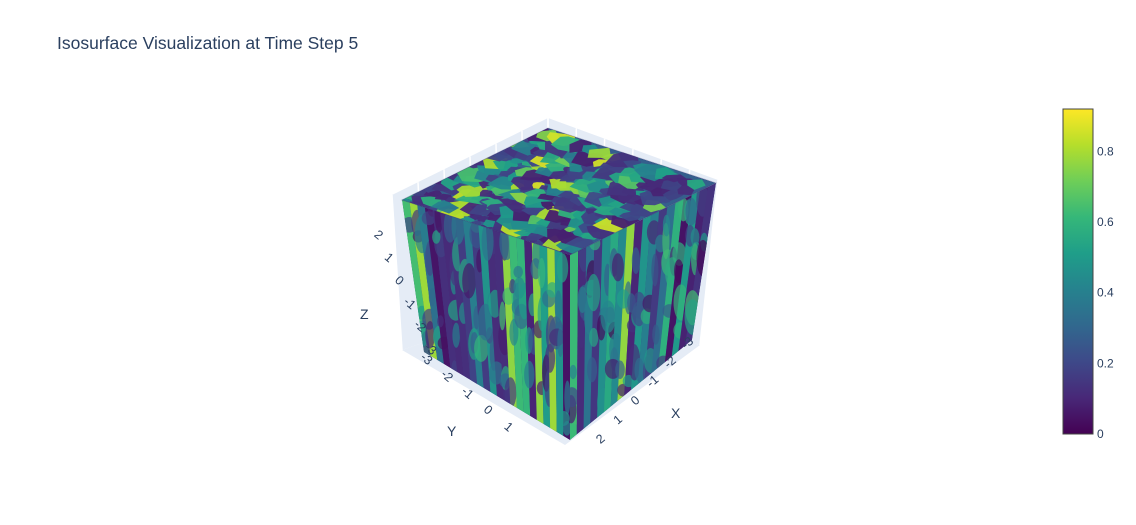  I want to click on isosurface-right-face, so click(643, 311).